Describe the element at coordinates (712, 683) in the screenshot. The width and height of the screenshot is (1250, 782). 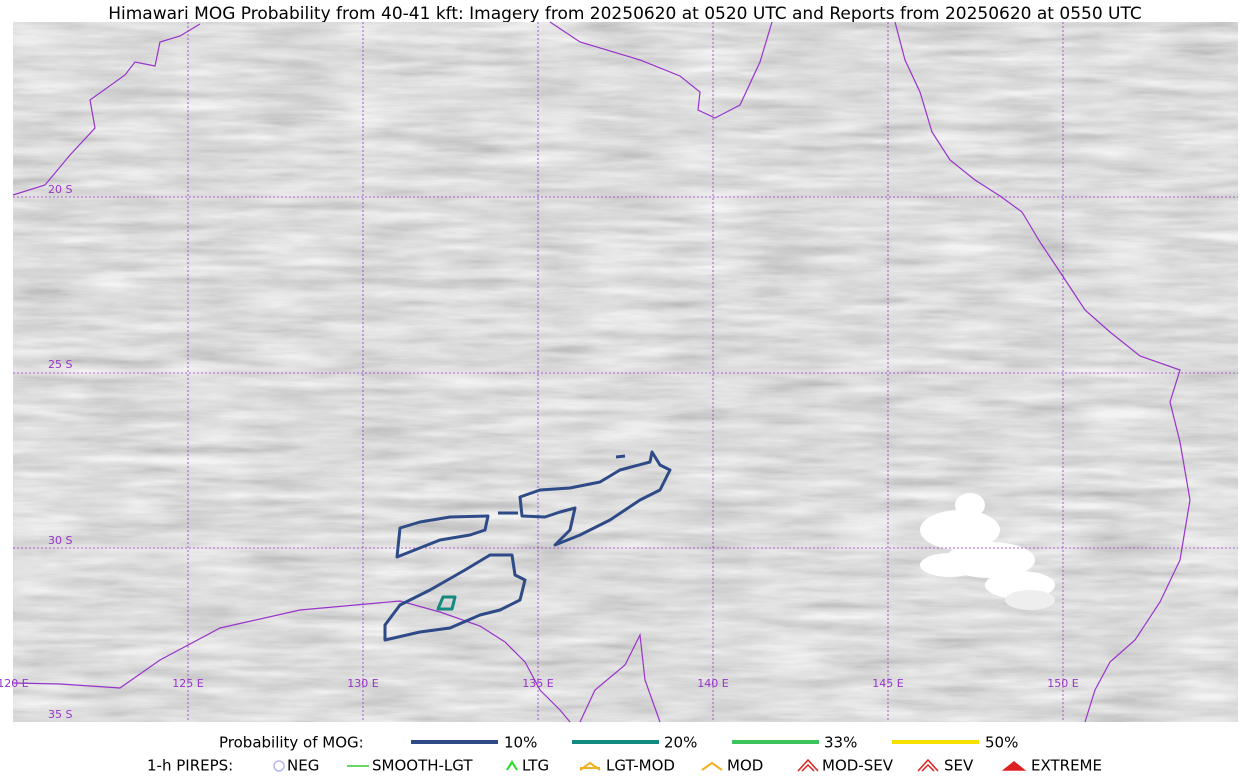
I see `lon-label: 140 E` at that location.